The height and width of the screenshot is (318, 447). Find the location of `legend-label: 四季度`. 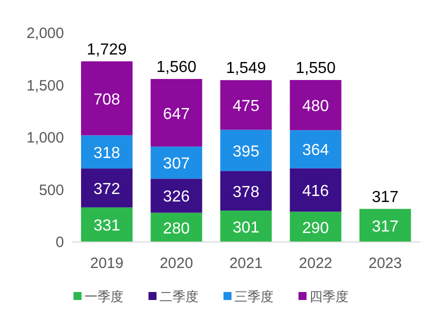

legend-label: 四季度 is located at coordinates (329, 296).